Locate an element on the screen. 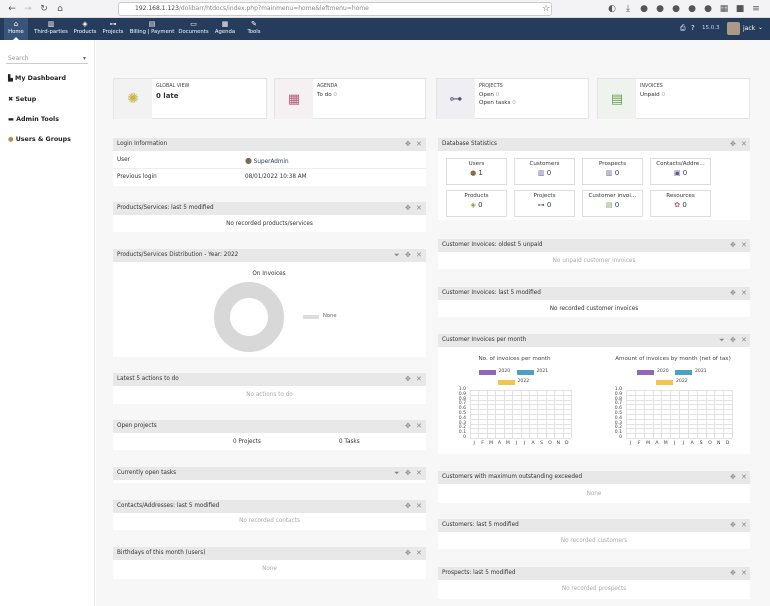 This screenshot has width=770, height=606. card-projects: ⊶ PROJECTS Open 0 Open tasks 0 is located at coordinates (512, 98).